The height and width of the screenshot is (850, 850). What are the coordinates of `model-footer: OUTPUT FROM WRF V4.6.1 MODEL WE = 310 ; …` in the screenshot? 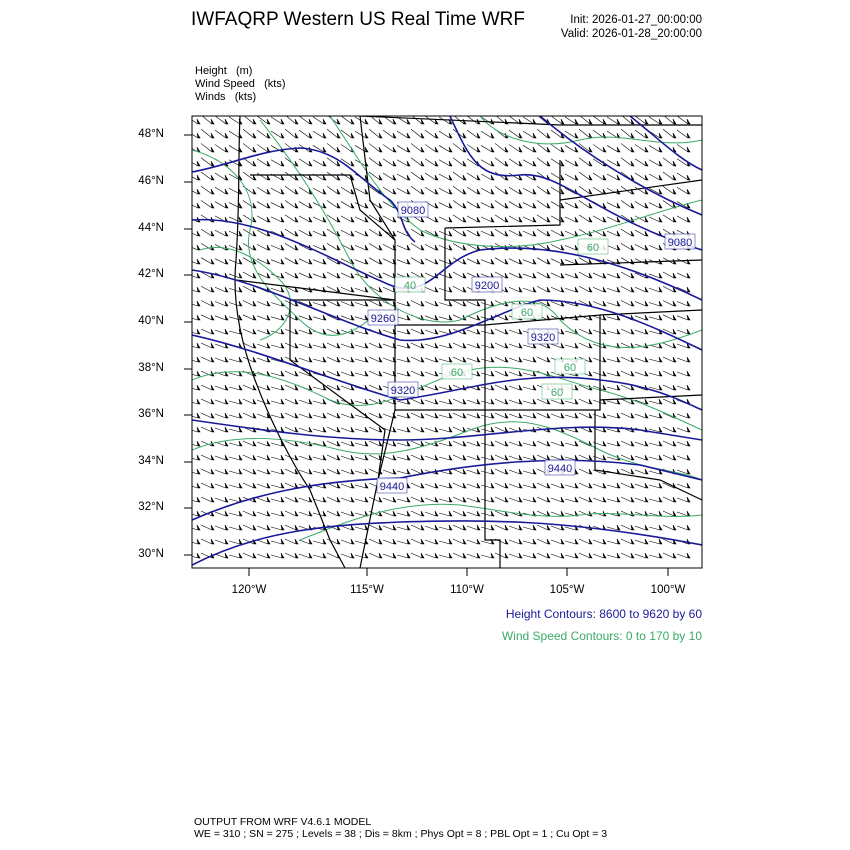 It's located at (400, 828).